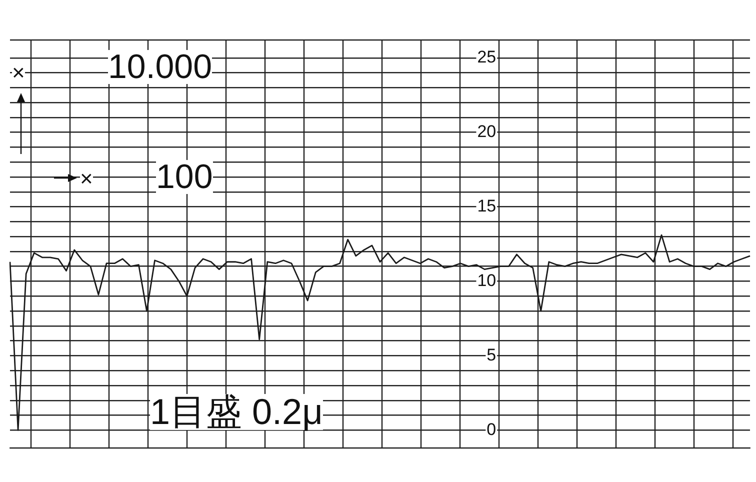 This screenshot has width=756, height=482. Describe the element at coordinates (486, 57) in the screenshot. I see `y-tick-label: 25` at that location.